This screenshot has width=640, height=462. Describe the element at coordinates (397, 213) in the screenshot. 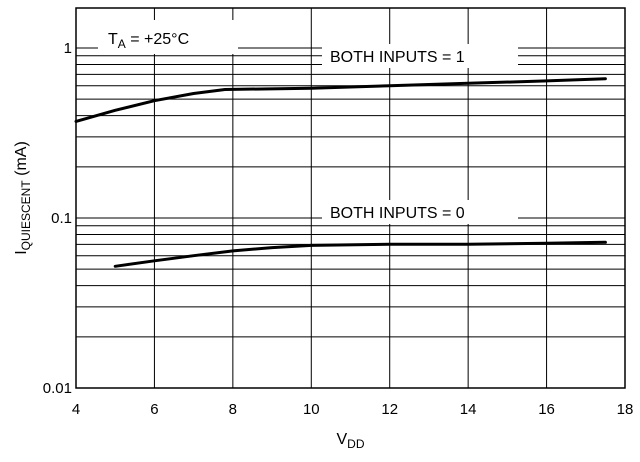

I see `series-2-label: BOTH INPUTS = 0` at that location.